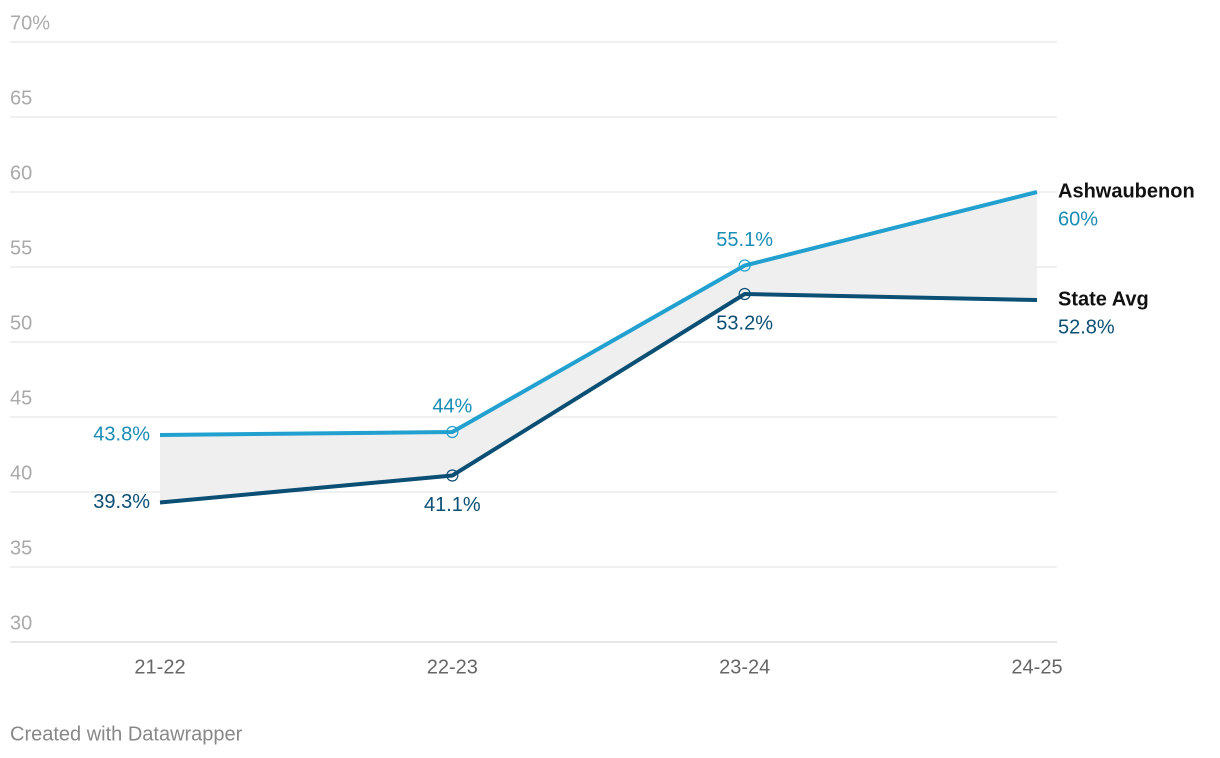  What do you see at coordinates (121, 434) in the screenshot?
I see `value-label: 43.8%` at bounding box center [121, 434].